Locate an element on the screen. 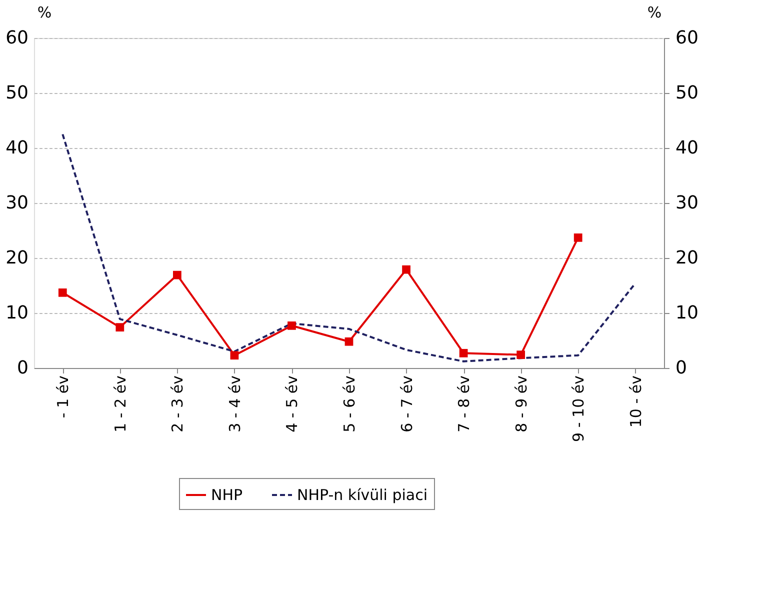  y2-axis-title: % is located at coordinates (654, 13).